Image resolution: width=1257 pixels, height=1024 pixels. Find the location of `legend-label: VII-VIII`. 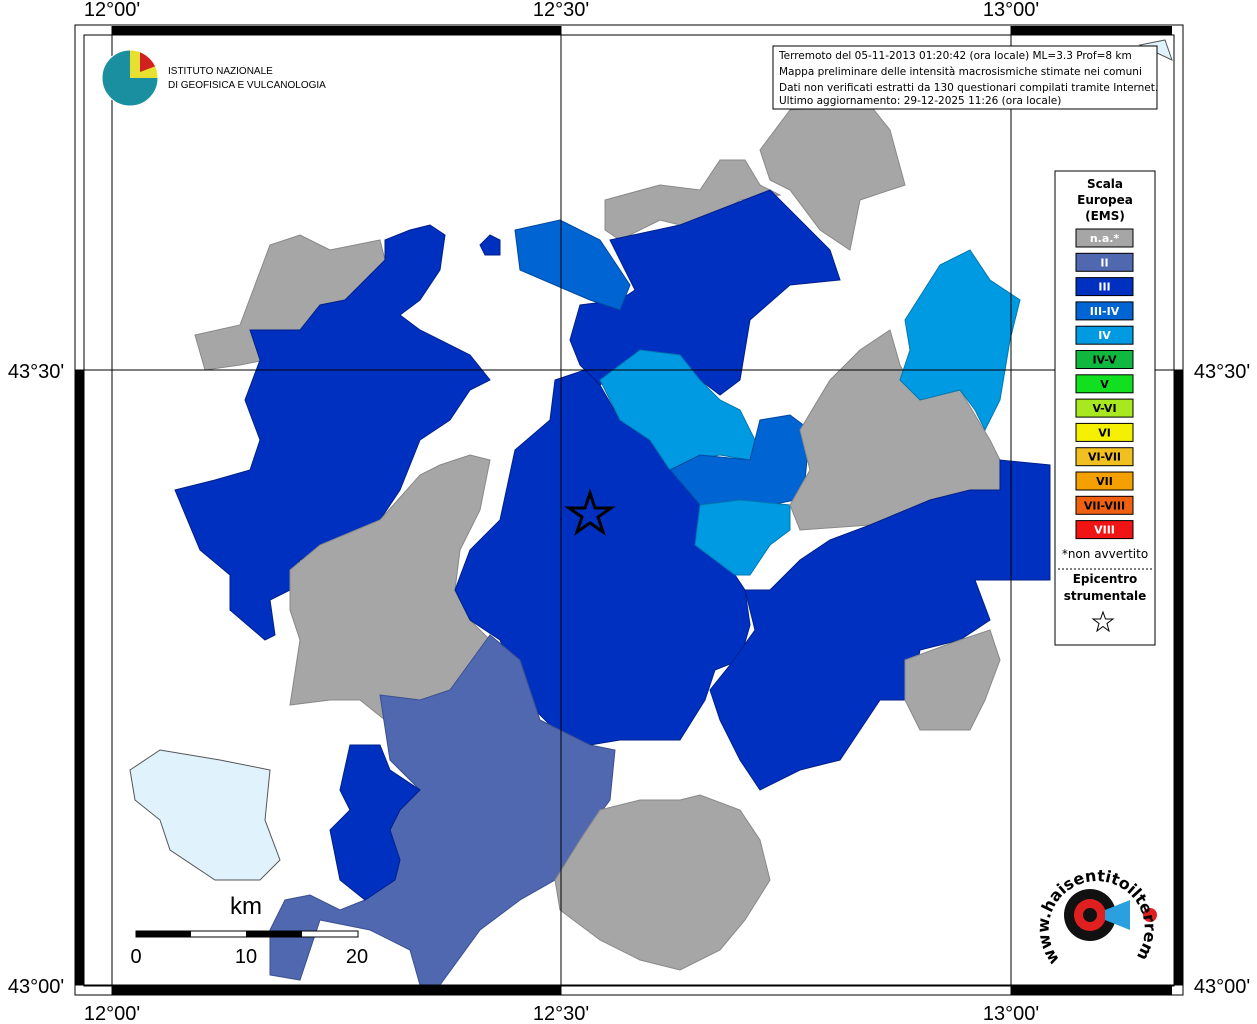

legend-label: VII-VIII is located at coordinates (1104, 505).